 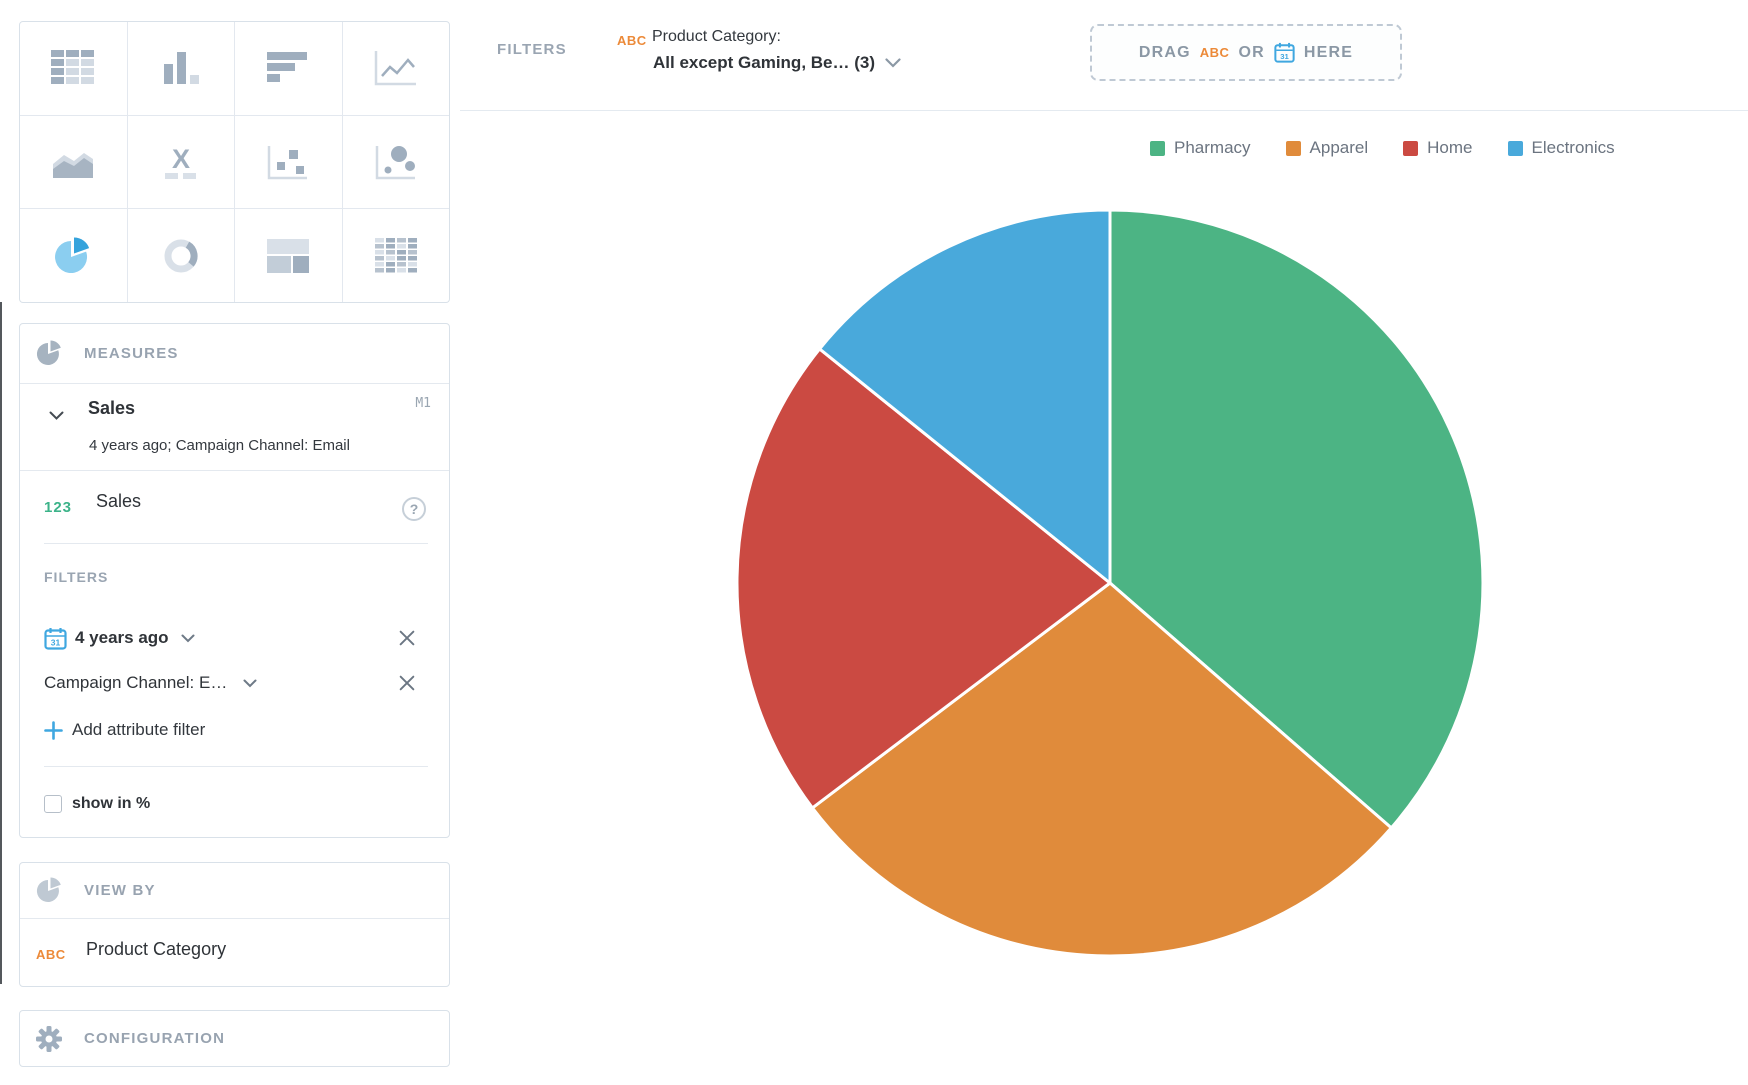 What do you see at coordinates (1212, 147) in the screenshot?
I see `legend-label: Pharmacy` at bounding box center [1212, 147].